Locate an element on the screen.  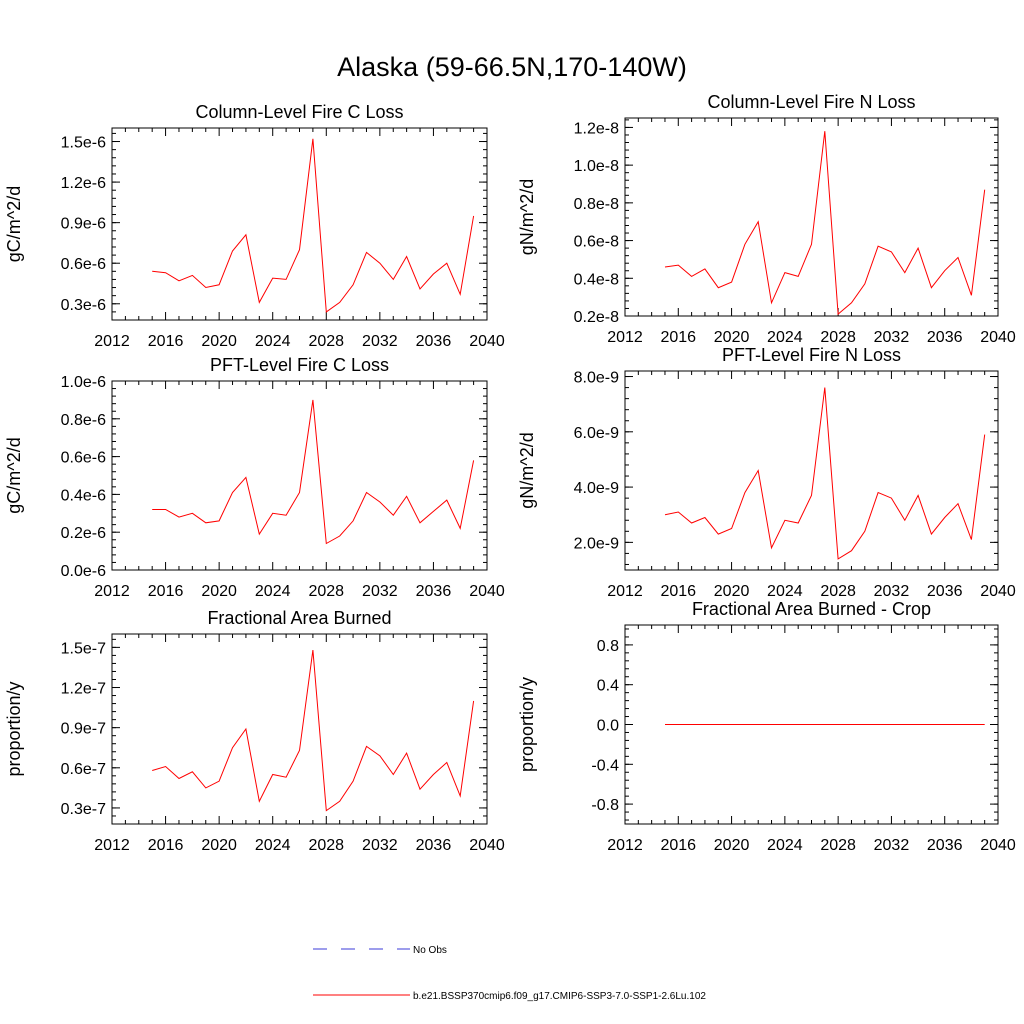
legend-label-no-obs: No Obs is located at coordinates (430, 950).